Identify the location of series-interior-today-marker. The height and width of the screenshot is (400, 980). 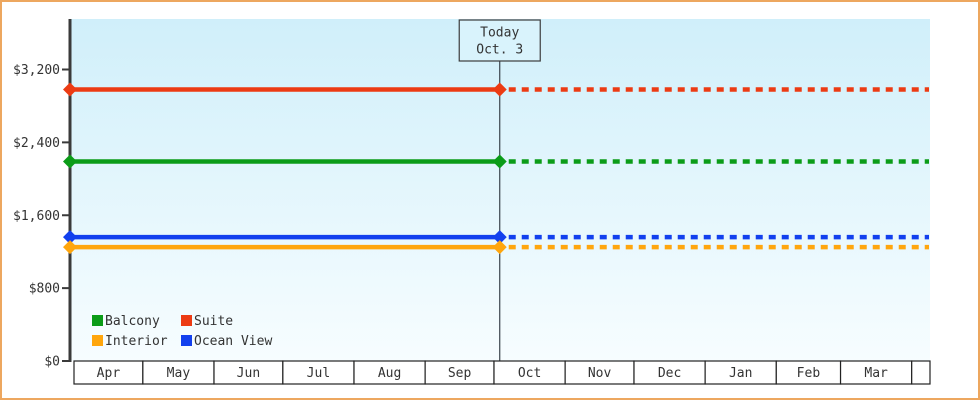
(499, 247).